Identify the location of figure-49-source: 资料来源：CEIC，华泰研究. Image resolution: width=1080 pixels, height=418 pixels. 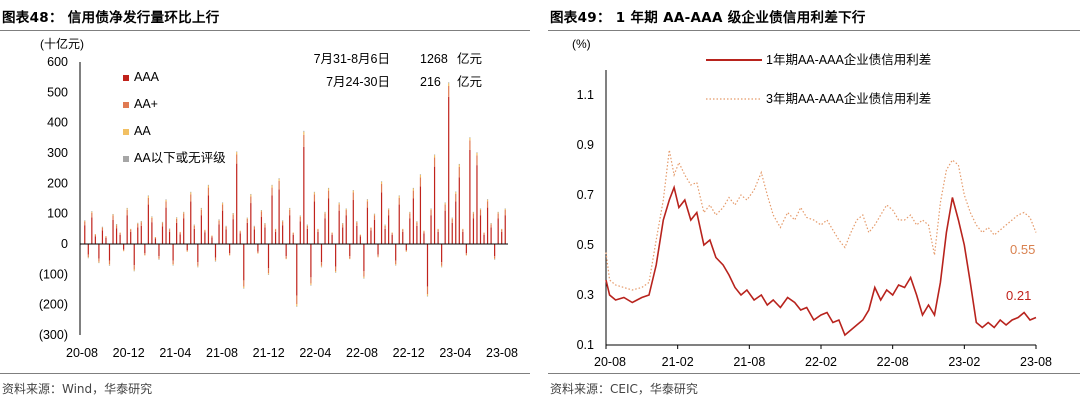
(624, 389).